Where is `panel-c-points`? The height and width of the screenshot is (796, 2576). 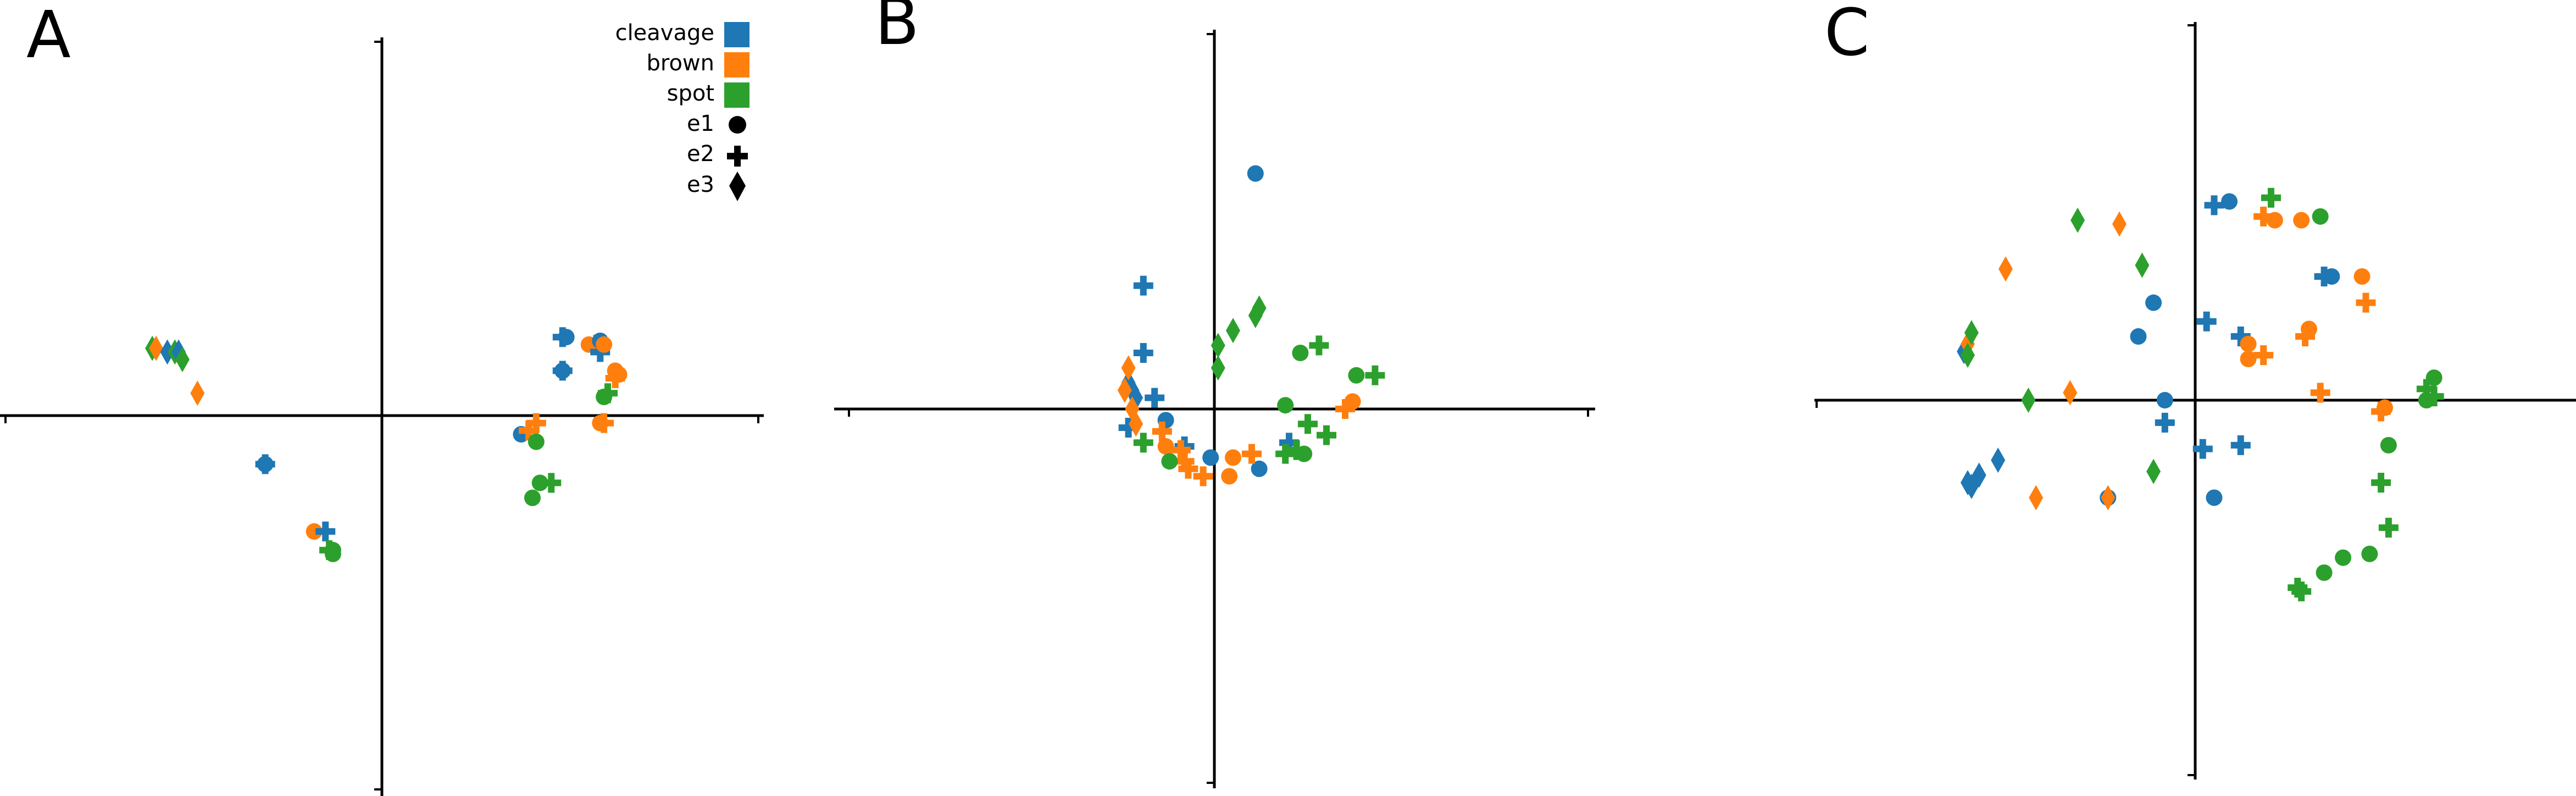 panel-c-points is located at coordinates (2200, 394).